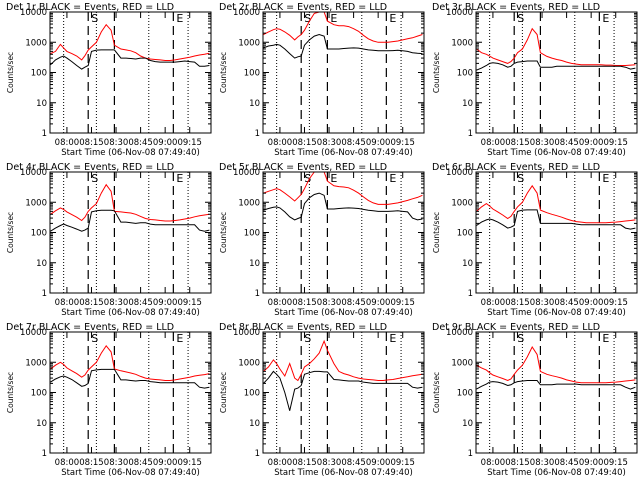 The width and height of the screenshot is (640, 480). Describe the element at coordinates (516, 167) in the screenshot. I see `chart-title: Det 6r BLACK = Events, RED = LLD` at that location.